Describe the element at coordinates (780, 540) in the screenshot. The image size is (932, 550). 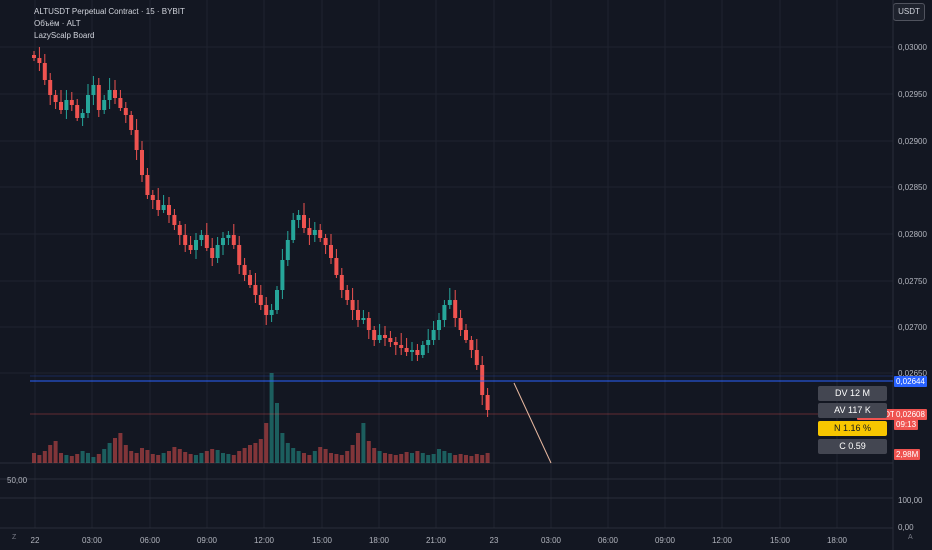
I see `time-axis-label: 15:00` at that location.